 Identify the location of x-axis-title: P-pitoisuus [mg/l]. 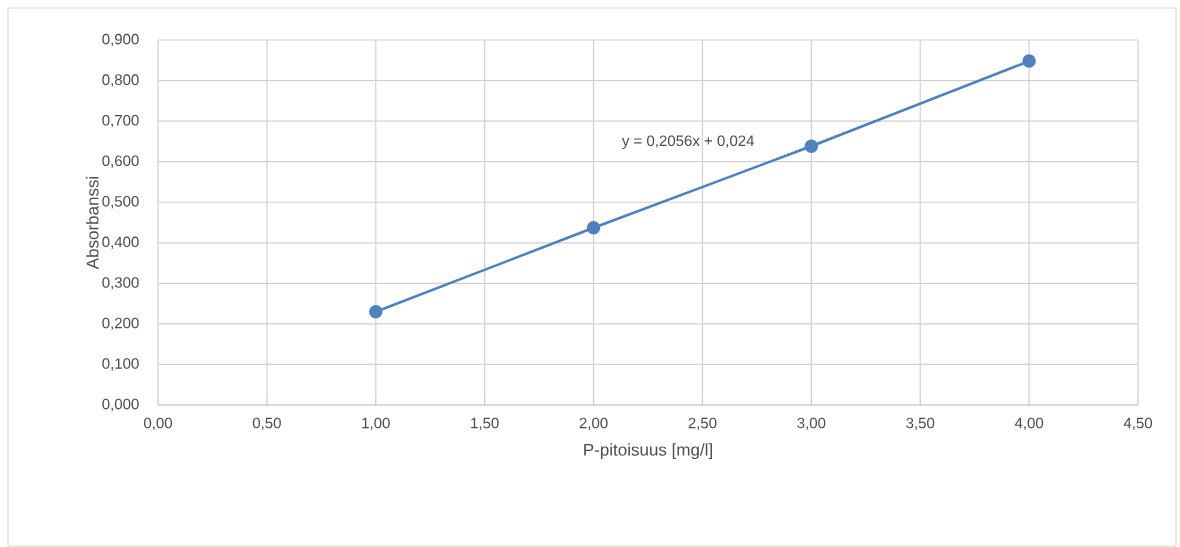
(648, 451).